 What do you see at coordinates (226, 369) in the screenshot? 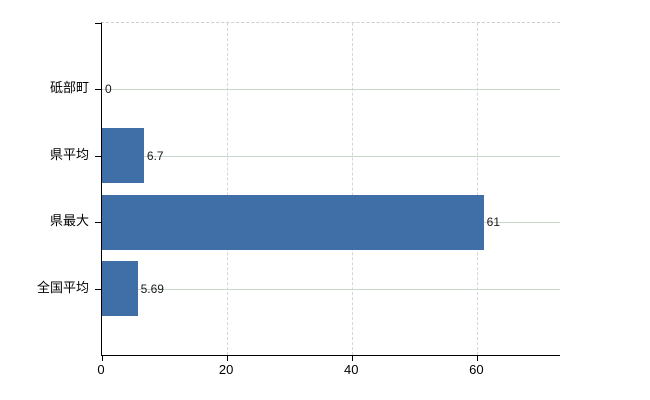
I see `x-tick-label: 20` at bounding box center [226, 369].